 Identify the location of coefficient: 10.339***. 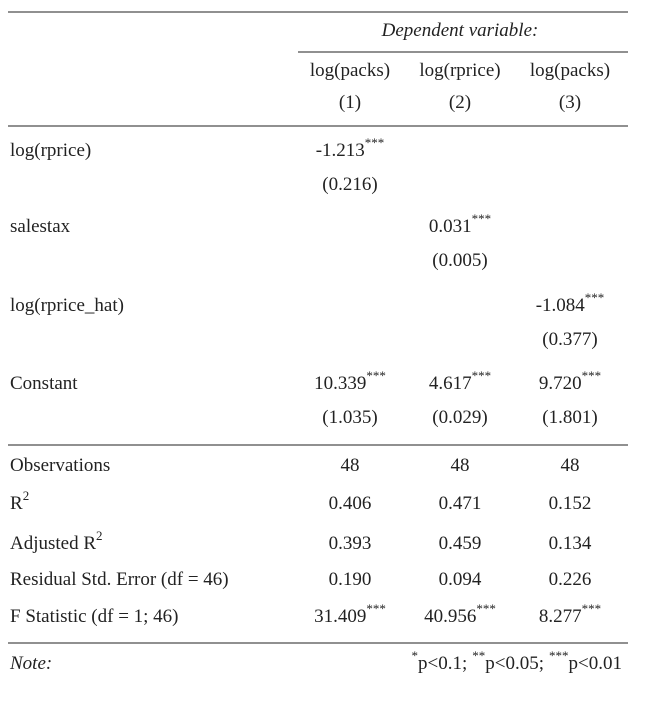
(350, 381).